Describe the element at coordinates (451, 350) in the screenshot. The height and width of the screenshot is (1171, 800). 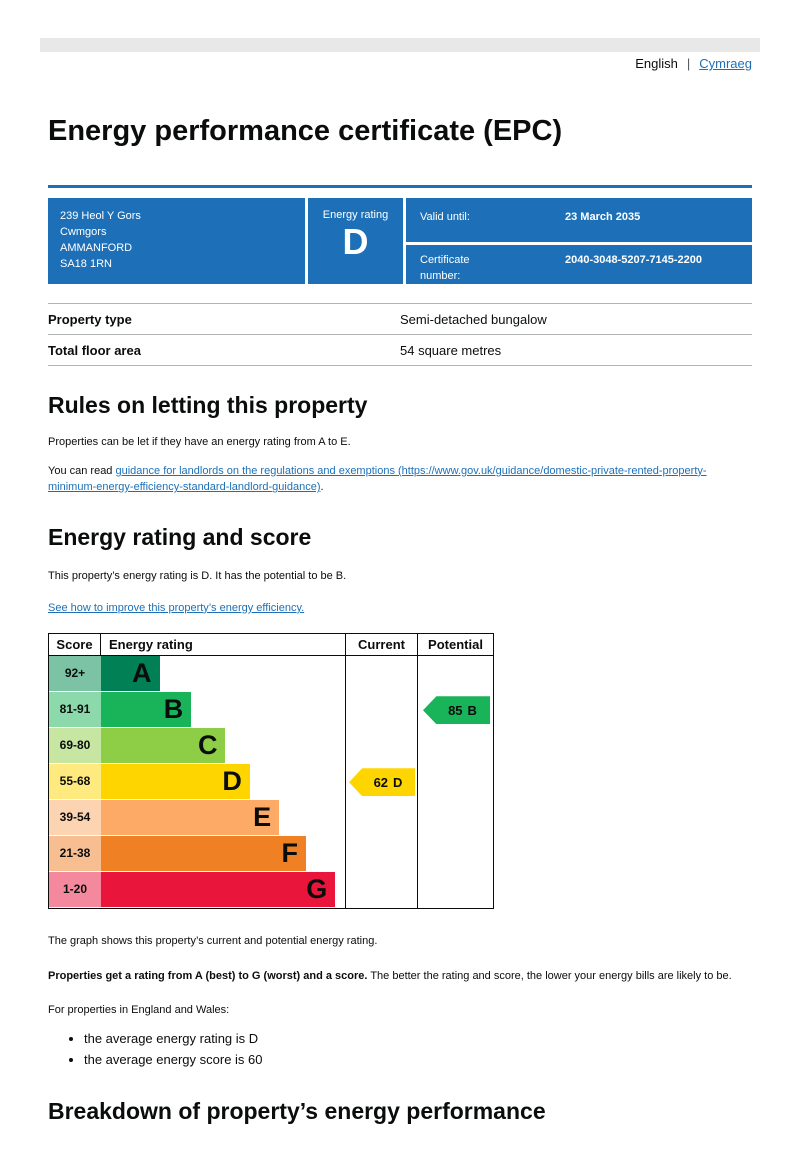
I see `floor-area-value: 54 square metres` at that location.